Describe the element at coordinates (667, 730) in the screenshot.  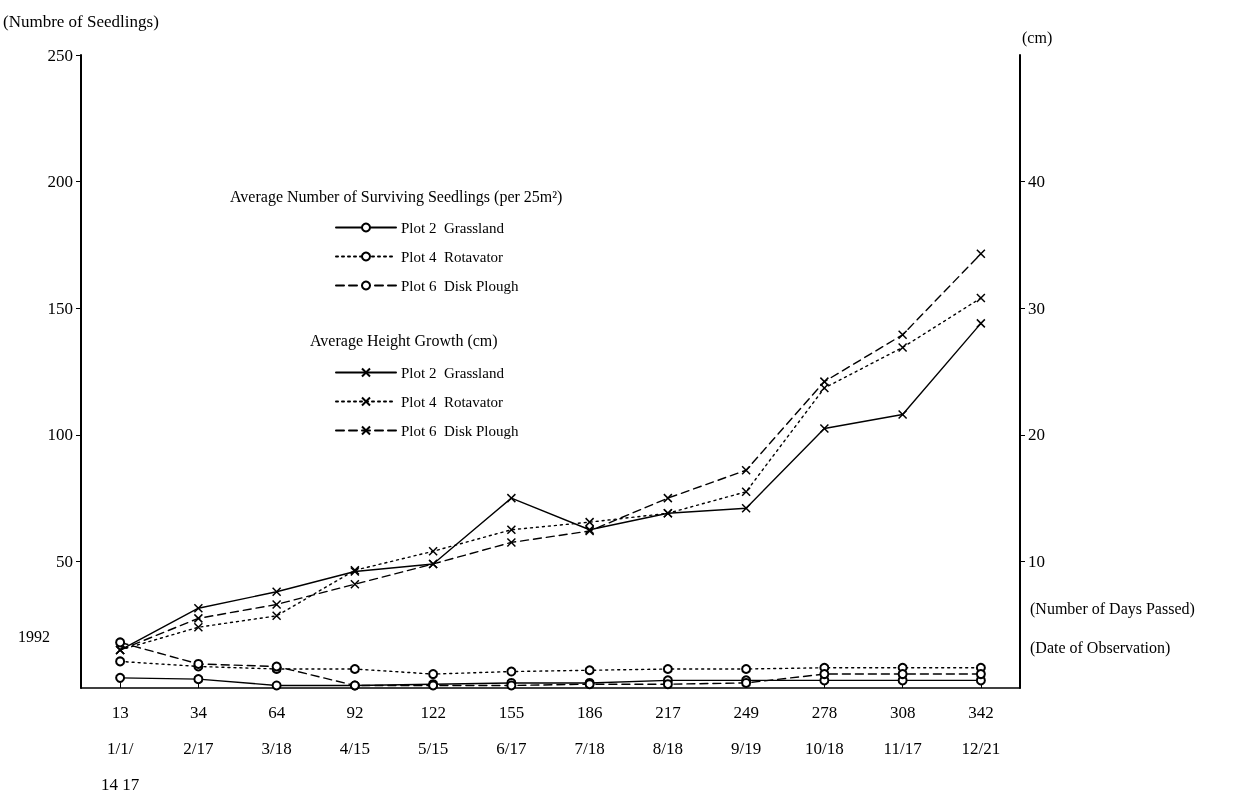
I see `x-tick-label: 217 8/18` at that location.